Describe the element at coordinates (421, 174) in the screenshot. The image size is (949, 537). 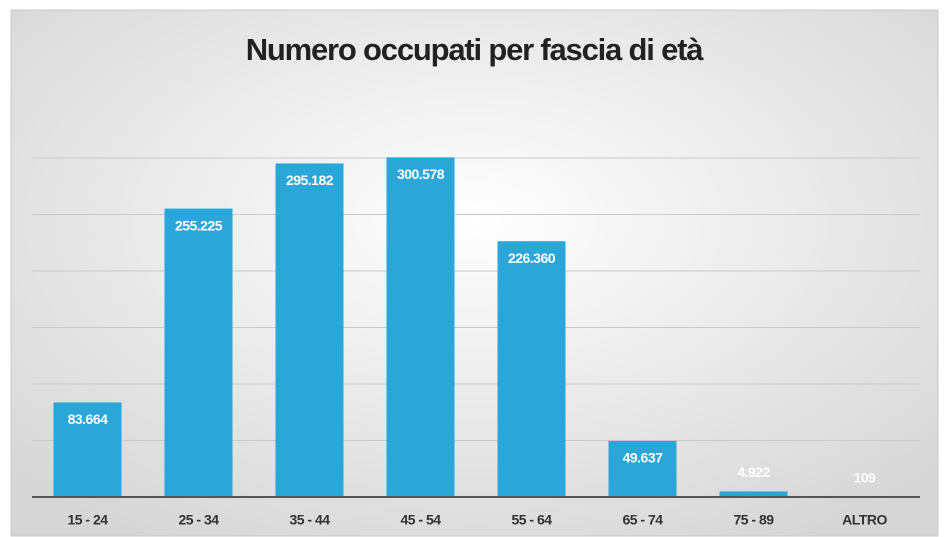
I see `data-label: 300.578` at that location.